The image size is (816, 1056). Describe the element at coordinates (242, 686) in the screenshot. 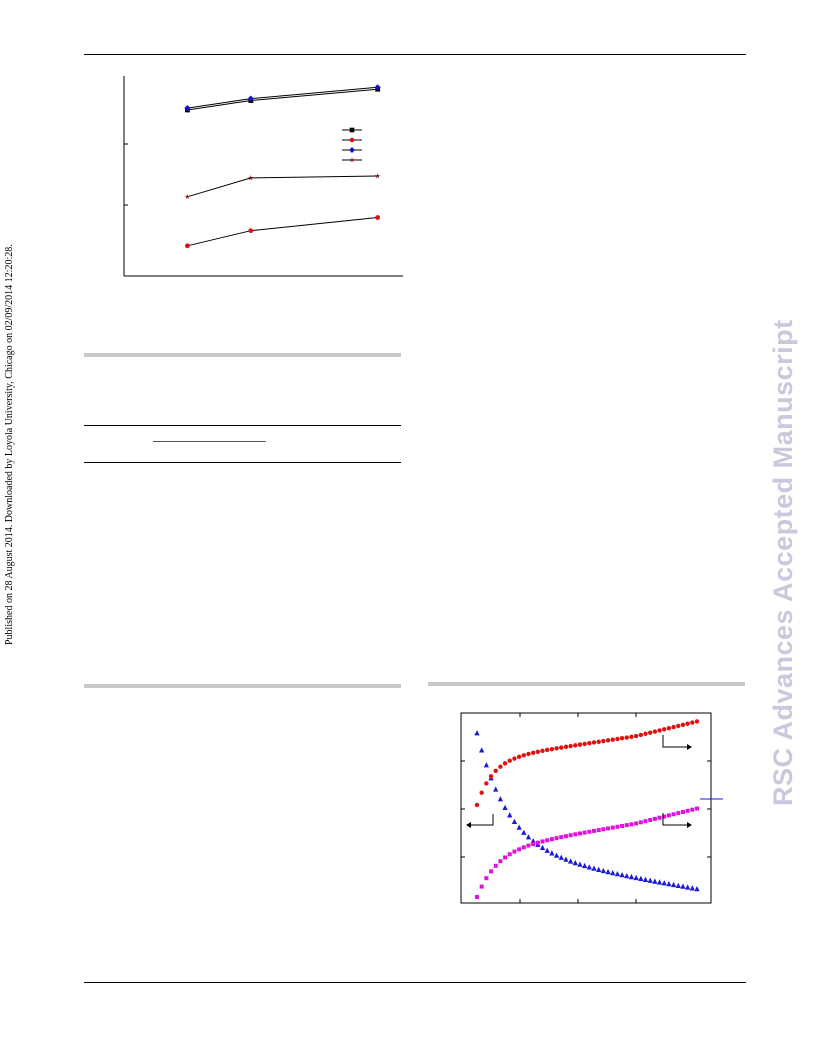

I see `section-rule-left` at that location.